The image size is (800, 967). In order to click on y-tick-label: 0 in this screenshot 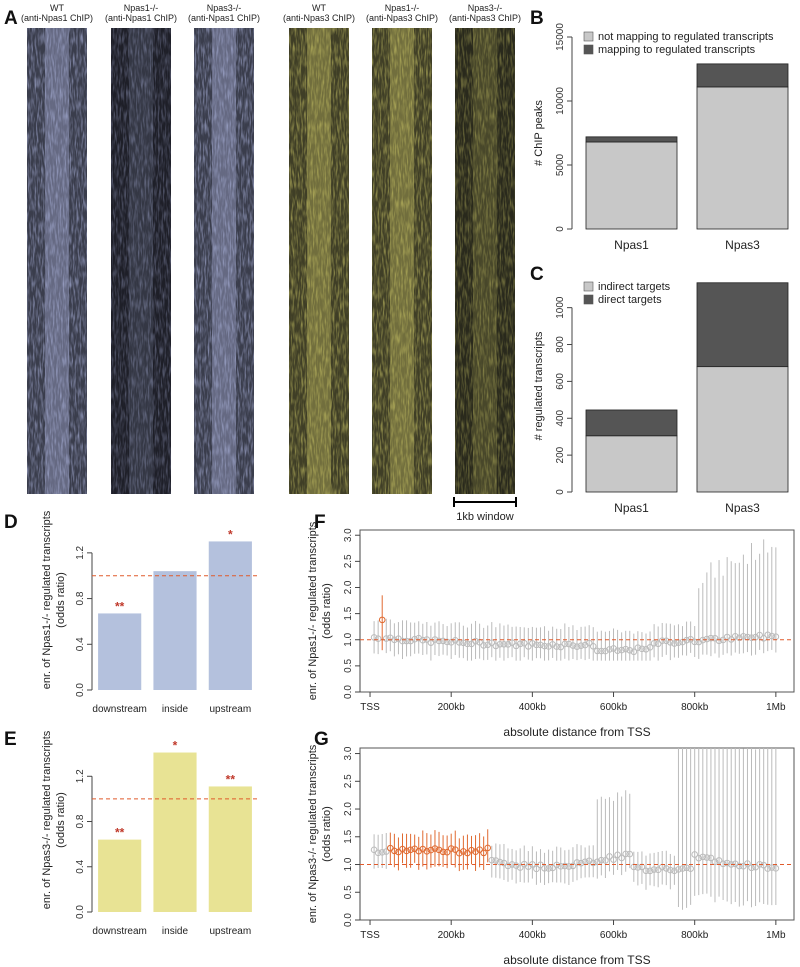, I will do `click(560, 492)`.